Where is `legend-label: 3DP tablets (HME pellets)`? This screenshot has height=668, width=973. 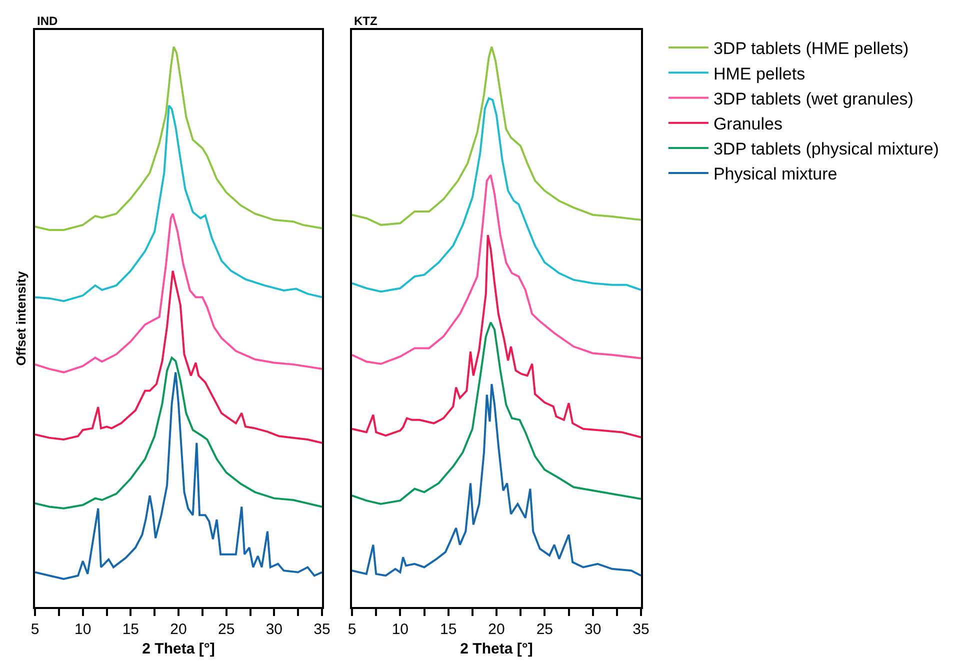
legend-label: 3DP tablets (HME pellets) is located at coordinates (811, 48).